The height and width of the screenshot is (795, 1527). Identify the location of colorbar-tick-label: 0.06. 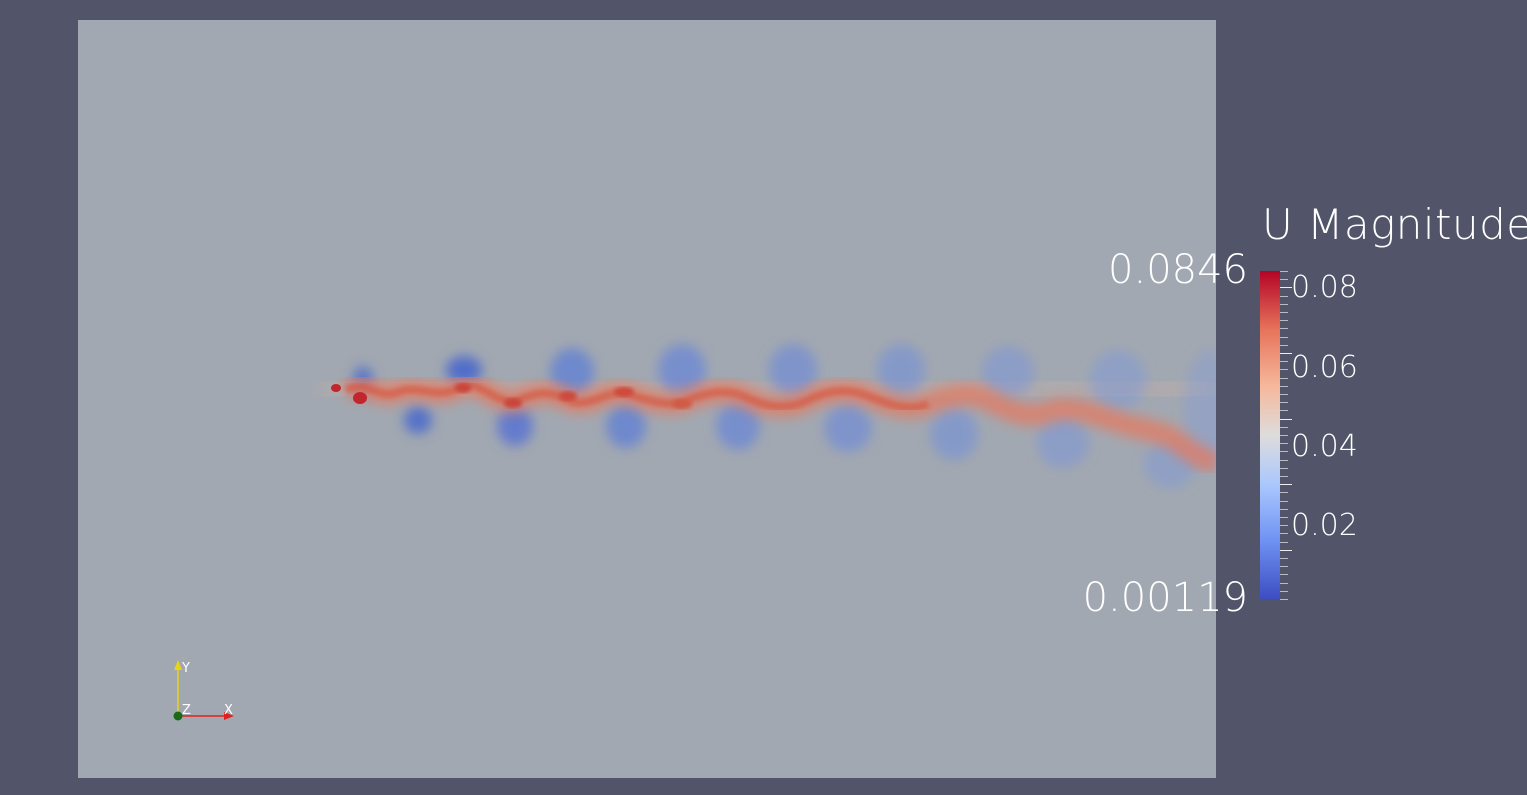
(1324, 367).